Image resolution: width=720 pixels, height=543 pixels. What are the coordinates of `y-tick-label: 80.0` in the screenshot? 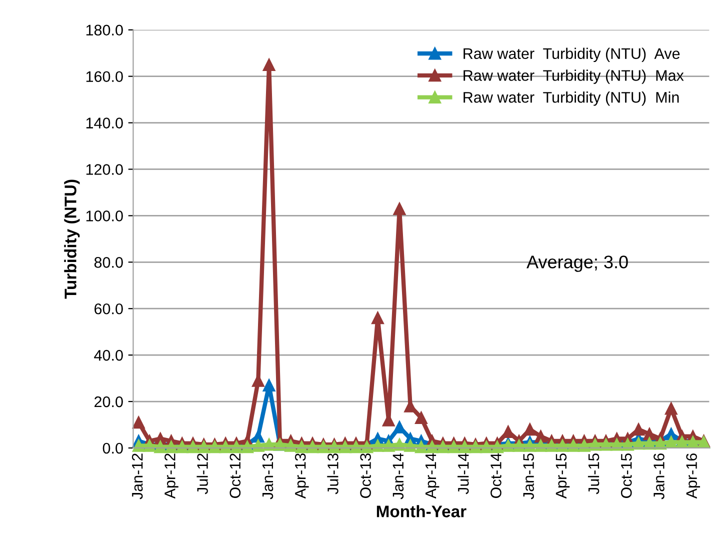 It's located at (108, 262).